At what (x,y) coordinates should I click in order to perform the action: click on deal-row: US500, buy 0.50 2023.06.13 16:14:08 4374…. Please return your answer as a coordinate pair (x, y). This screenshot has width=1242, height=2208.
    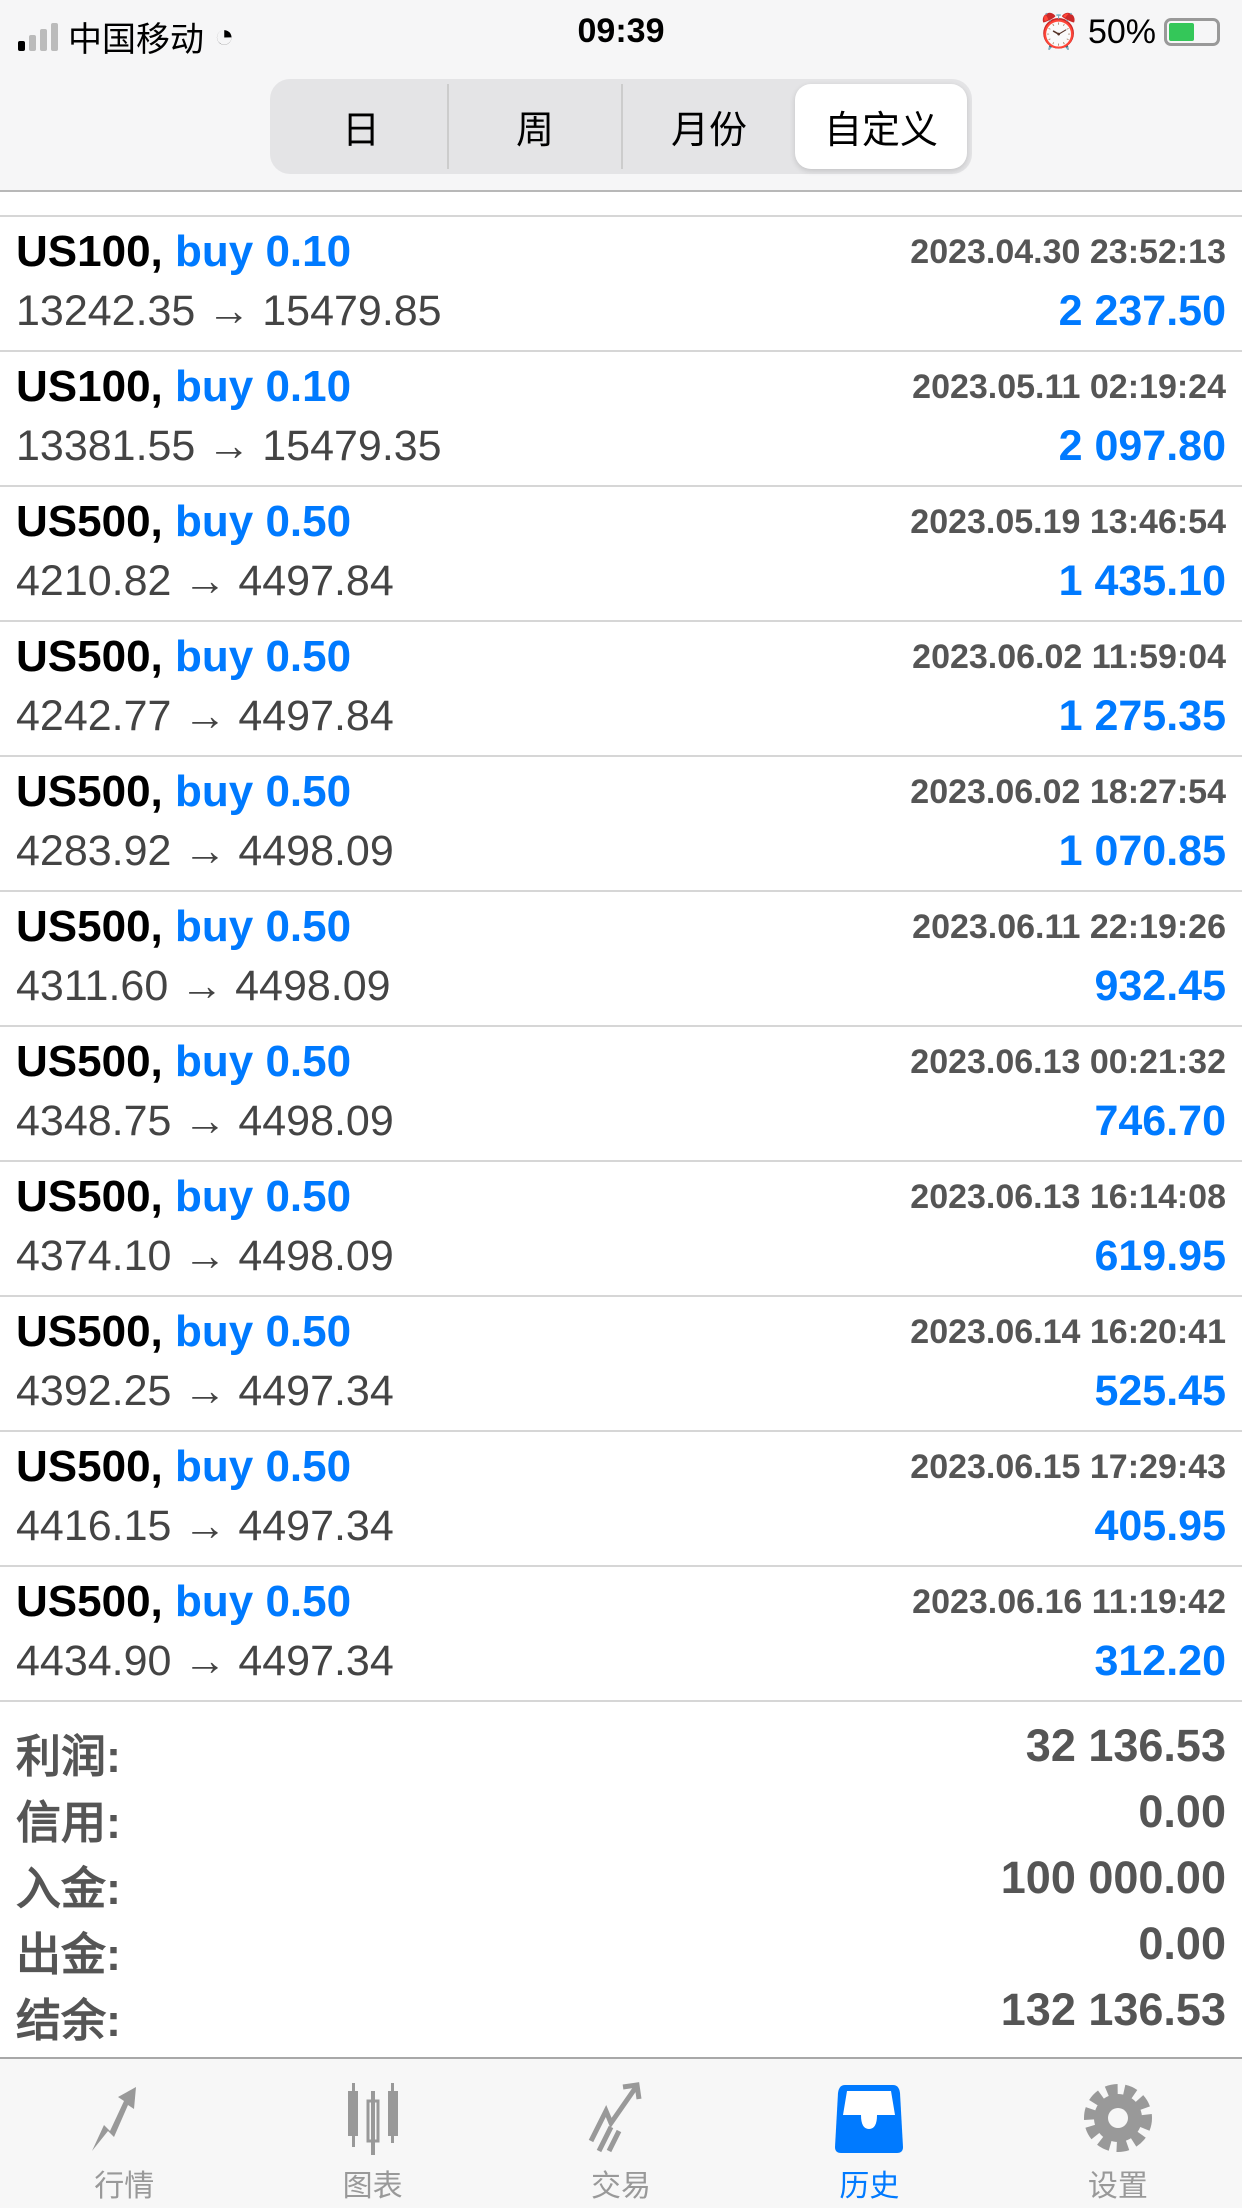
    Looking at the image, I should click on (621, 1227).